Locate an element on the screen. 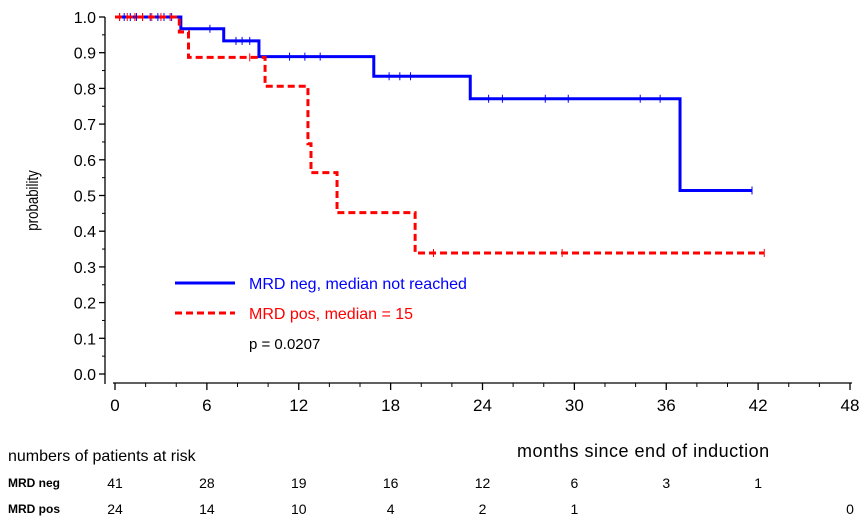  y-tick-label: 0.8 is located at coordinates (85, 89).